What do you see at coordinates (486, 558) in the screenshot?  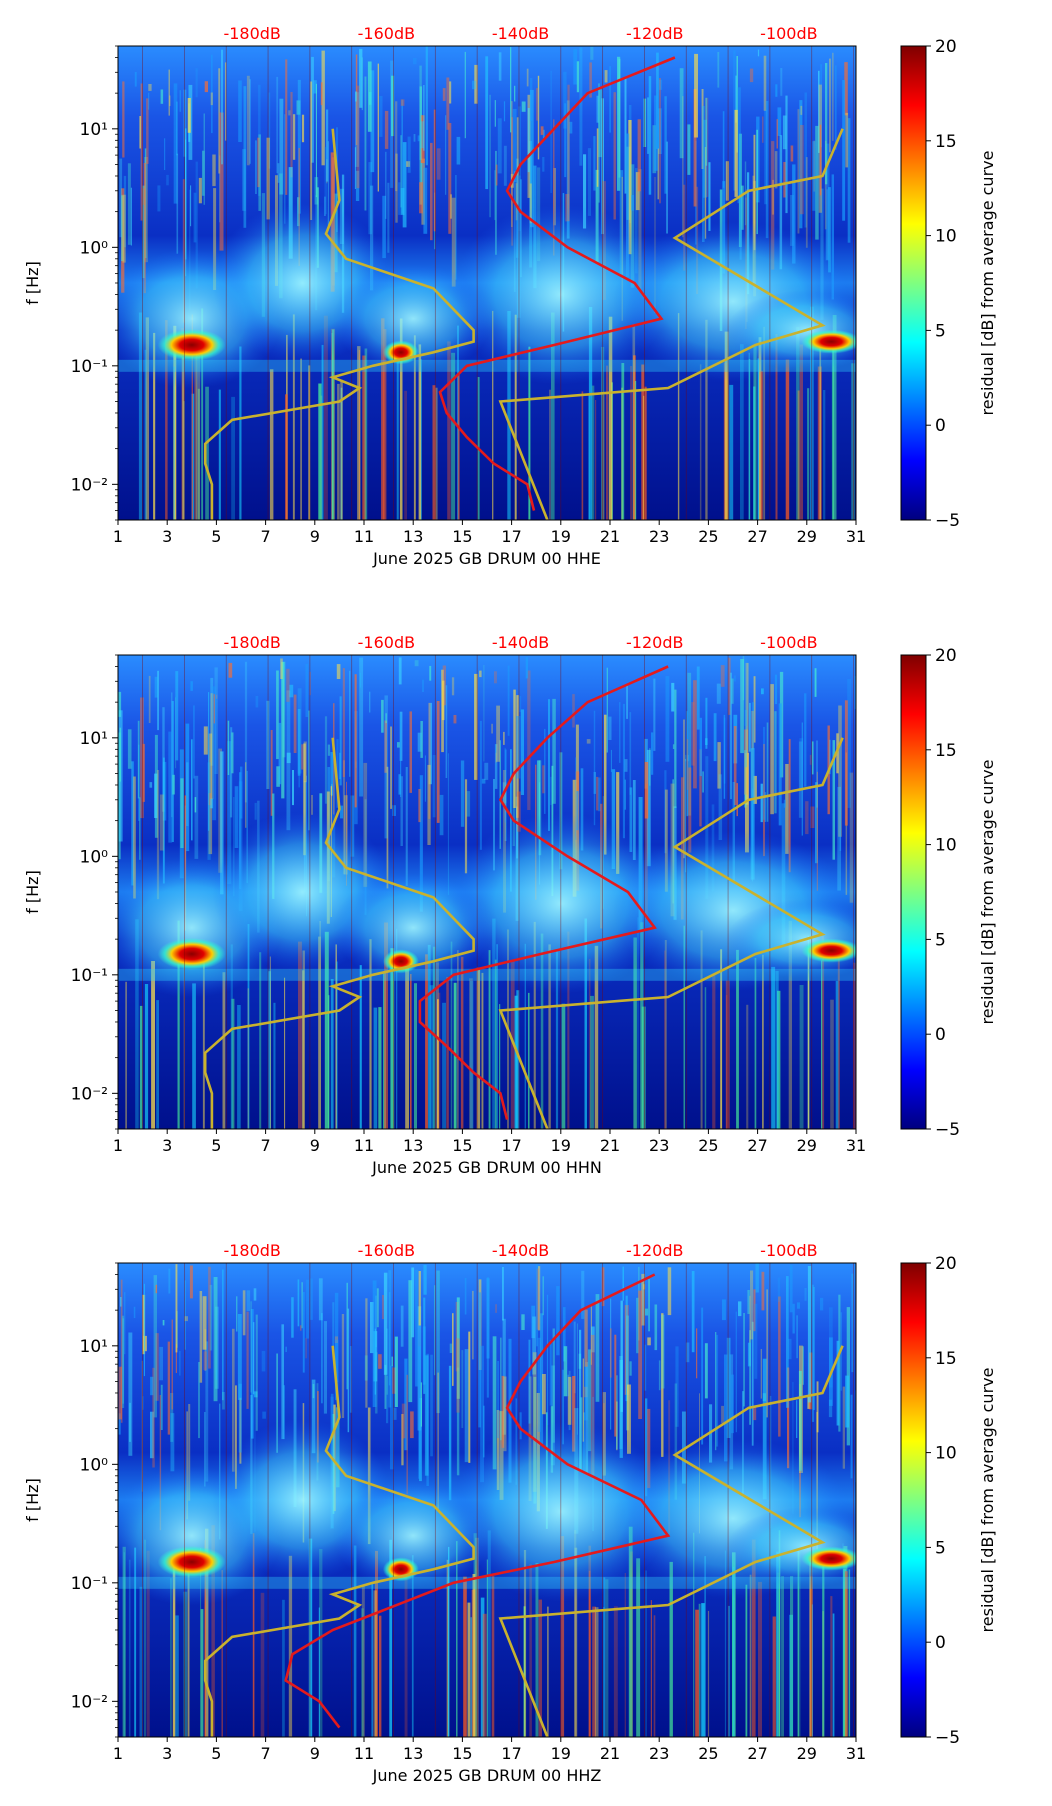 I see `x-axis-label: June 2025 GB DRUM 00 HHE` at bounding box center [486, 558].